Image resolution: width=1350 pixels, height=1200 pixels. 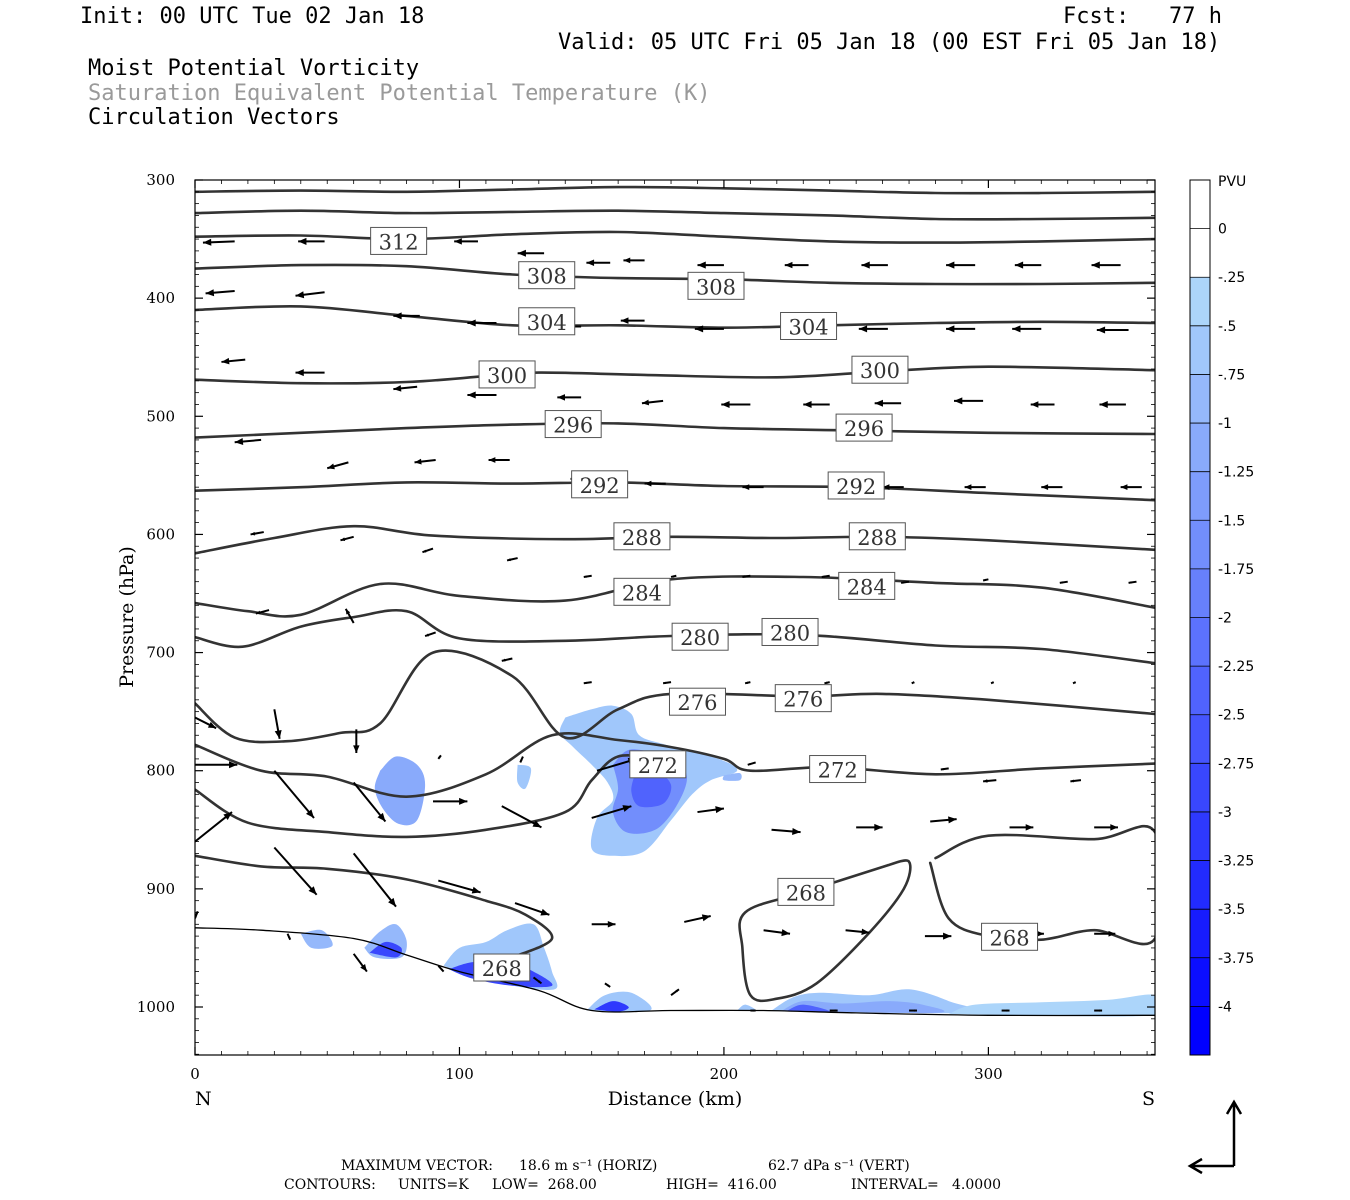 I want to click on contour-label-1: 308, so click(x=547, y=275).